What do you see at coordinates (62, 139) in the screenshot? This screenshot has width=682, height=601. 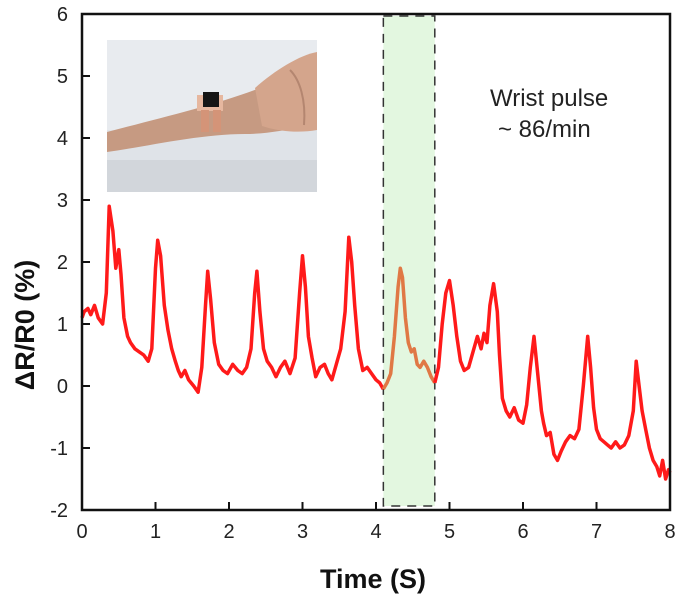 I see `y-tick-label: 4` at bounding box center [62, 139].